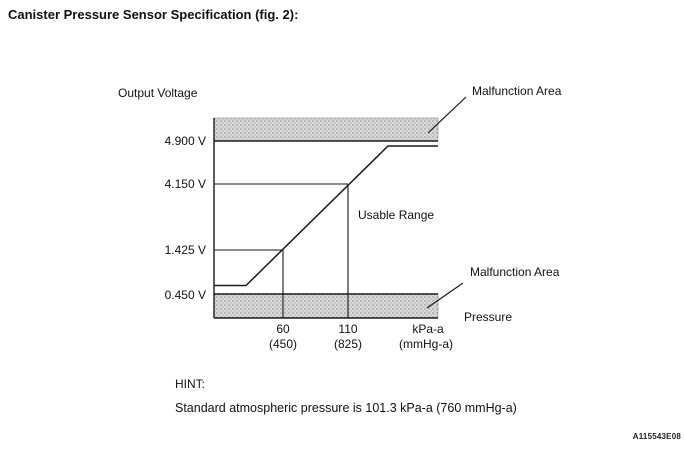 The width and height of the screenshot is (685, 454). What do you see at coordinates (326, 129) in the screenshot?
I see `malfunction-band-top` at bounding box center [326, 129].